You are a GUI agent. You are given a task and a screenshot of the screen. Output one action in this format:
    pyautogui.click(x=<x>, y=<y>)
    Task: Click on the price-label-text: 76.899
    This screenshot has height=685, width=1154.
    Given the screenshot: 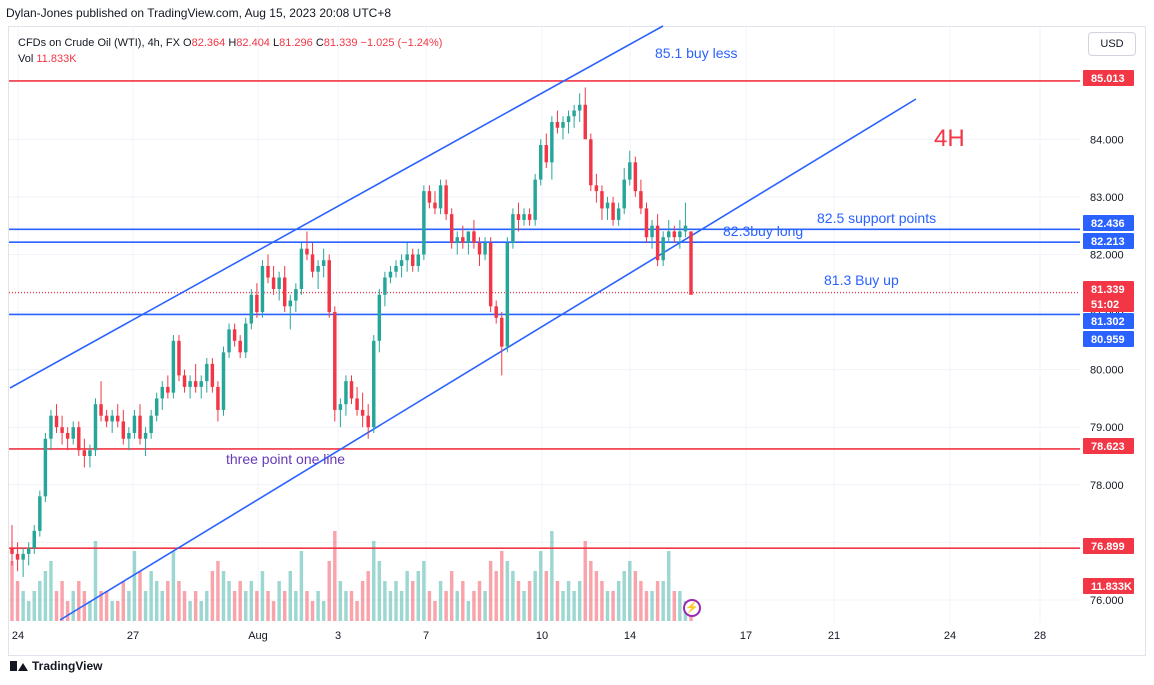 What is the action you would take?
    pyautogui.click(x=1108, y=547)
    